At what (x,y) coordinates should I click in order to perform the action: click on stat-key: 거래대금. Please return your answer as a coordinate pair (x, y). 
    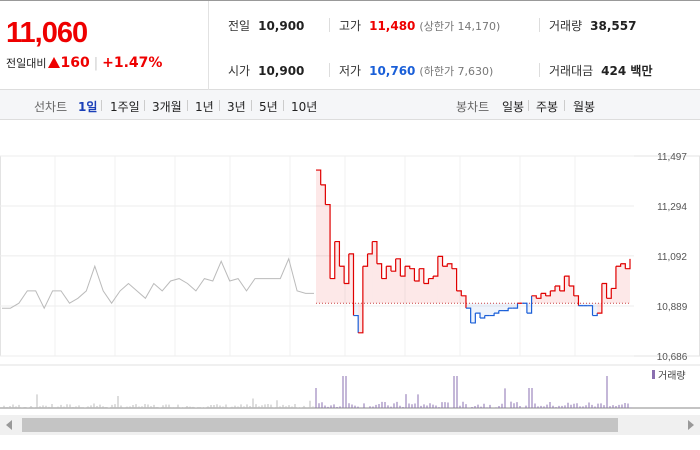
    Looking at the image, I should click on (571, 71).